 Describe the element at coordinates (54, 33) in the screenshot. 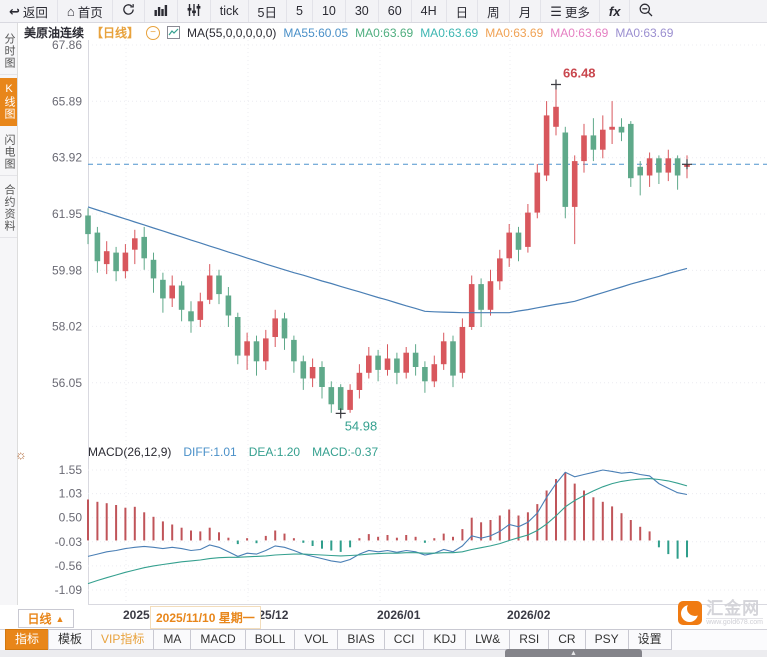

I see `instrument-title: 美原油连续` at that location.